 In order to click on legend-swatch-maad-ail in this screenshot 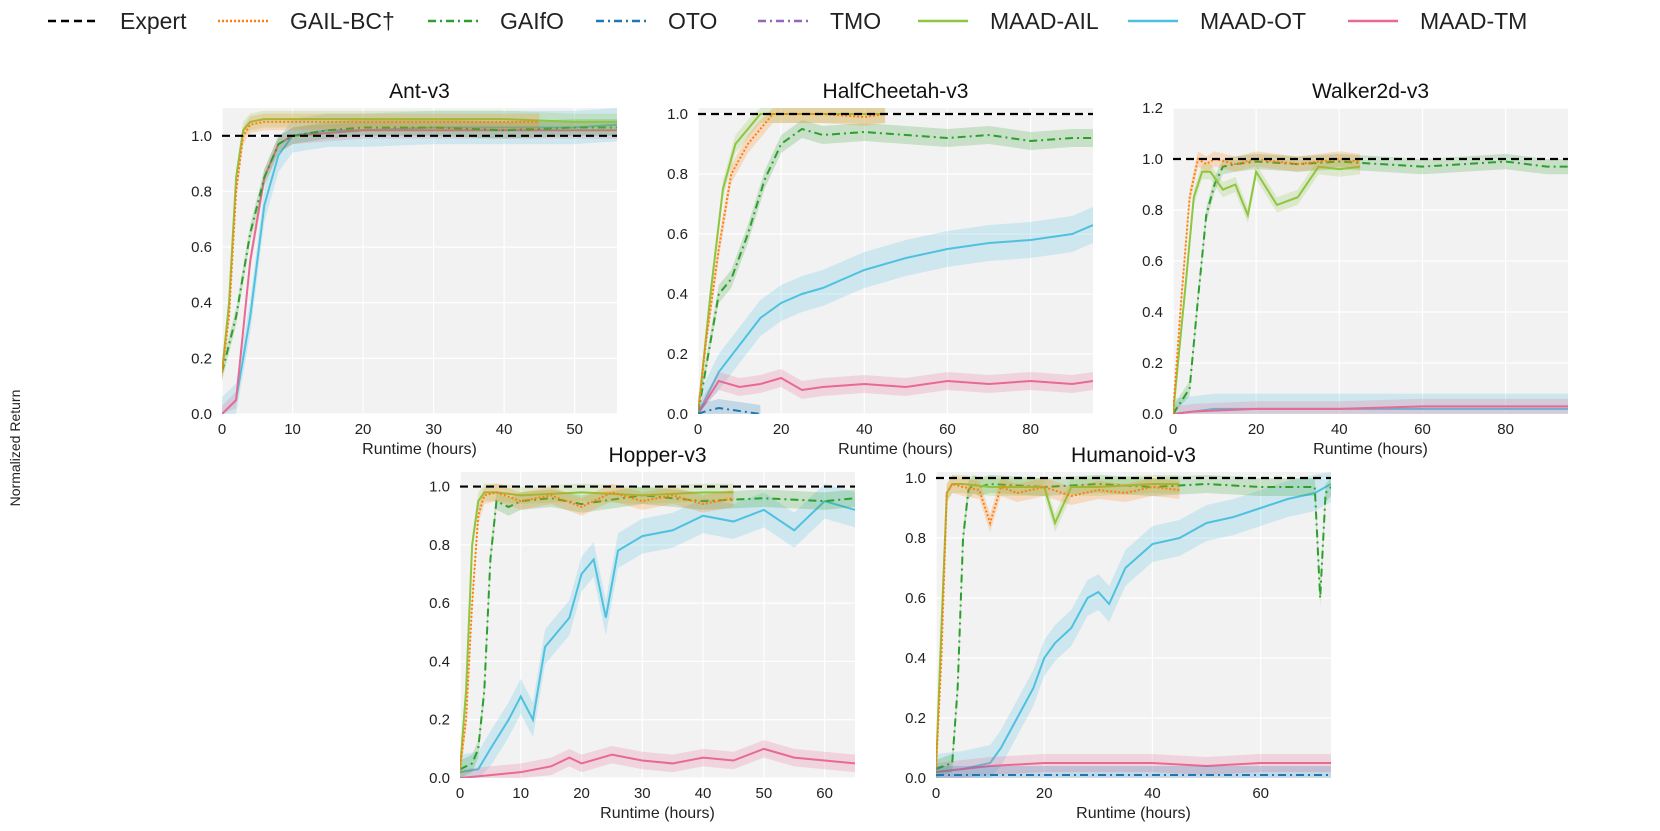, I will do `click(943, 21)`.